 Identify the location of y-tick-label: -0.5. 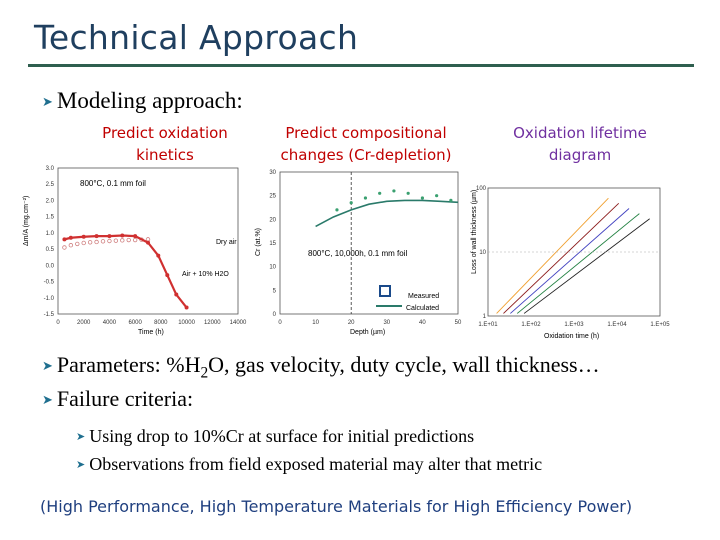
(49, 283).